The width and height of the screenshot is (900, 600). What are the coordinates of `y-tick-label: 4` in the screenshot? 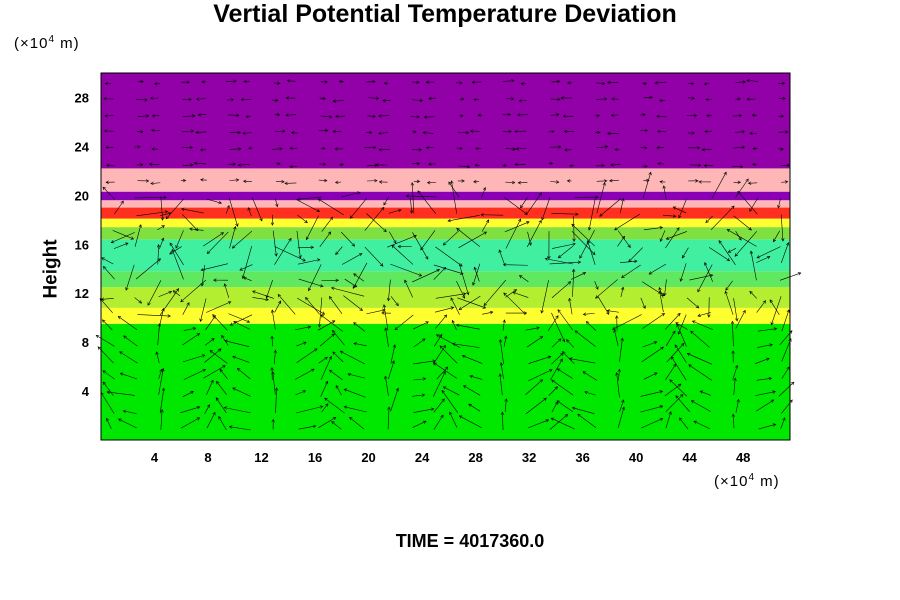 It's located at (86, 391).